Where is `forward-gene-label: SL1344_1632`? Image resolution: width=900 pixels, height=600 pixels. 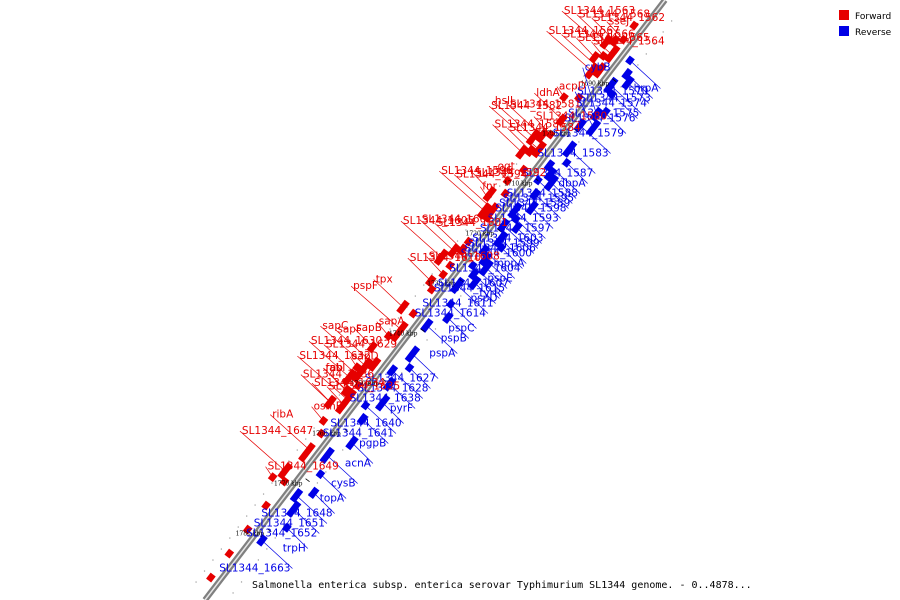 forward-gene-label: SL1344_1632 is located at coordinates (334, 356).